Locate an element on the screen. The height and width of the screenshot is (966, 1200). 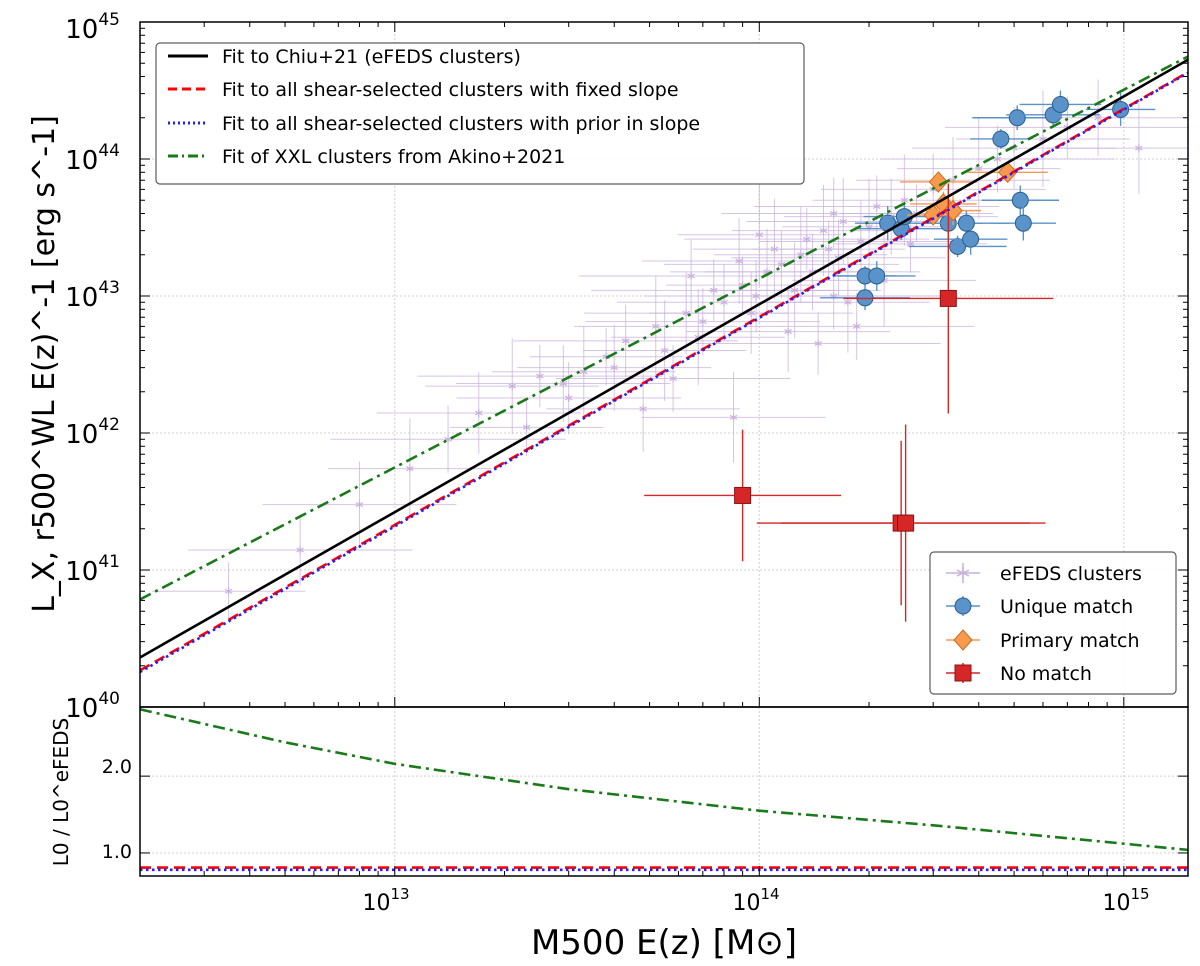
legend-label-primary: Primary match is located at coordinates (1070, 641).